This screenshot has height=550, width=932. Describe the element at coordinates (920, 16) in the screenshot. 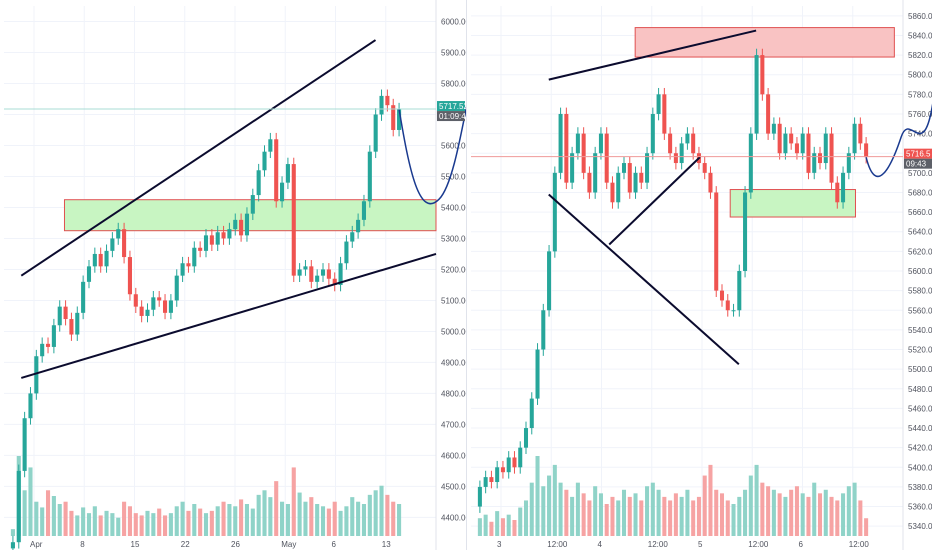

I see `y-tick-label: 5860.0` at that location.